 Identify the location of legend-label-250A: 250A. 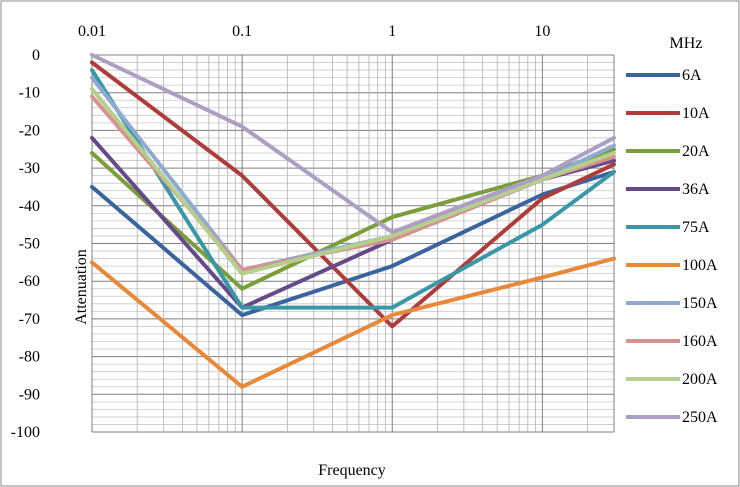
(700, 417).